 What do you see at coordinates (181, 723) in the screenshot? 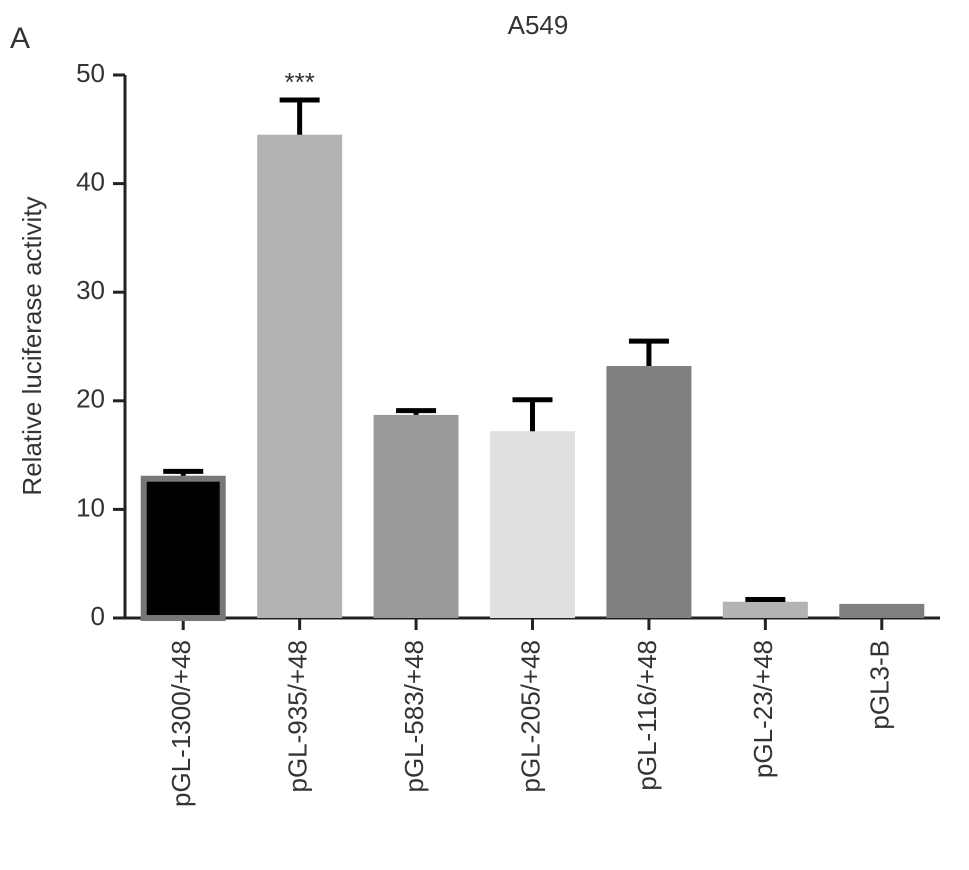
I see `x-tick-label: pGL-1300/+48` at bounding box center [181, 723].